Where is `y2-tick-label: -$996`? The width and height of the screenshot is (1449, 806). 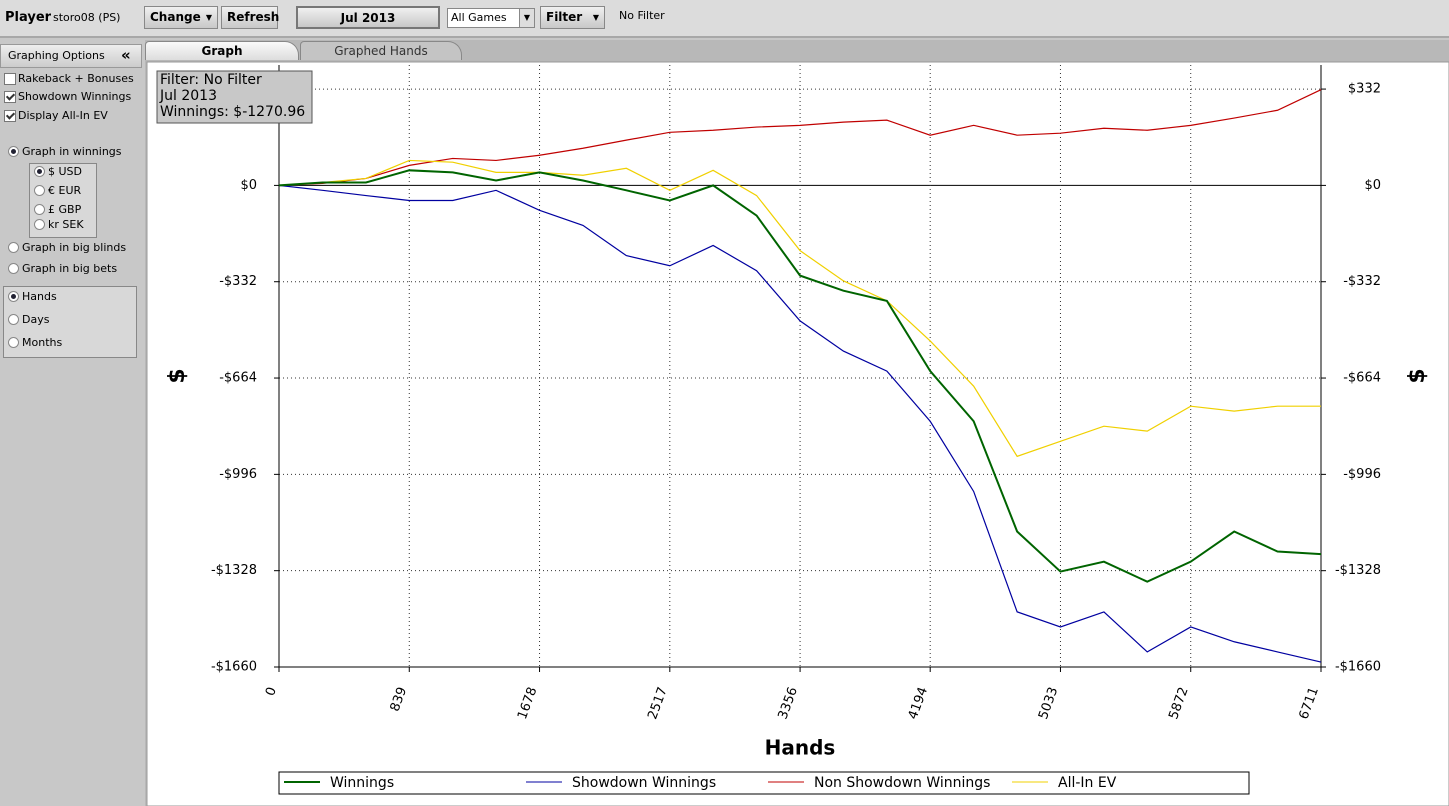 y2-tick-label: -$996 is located at coordinates (1362, 474).